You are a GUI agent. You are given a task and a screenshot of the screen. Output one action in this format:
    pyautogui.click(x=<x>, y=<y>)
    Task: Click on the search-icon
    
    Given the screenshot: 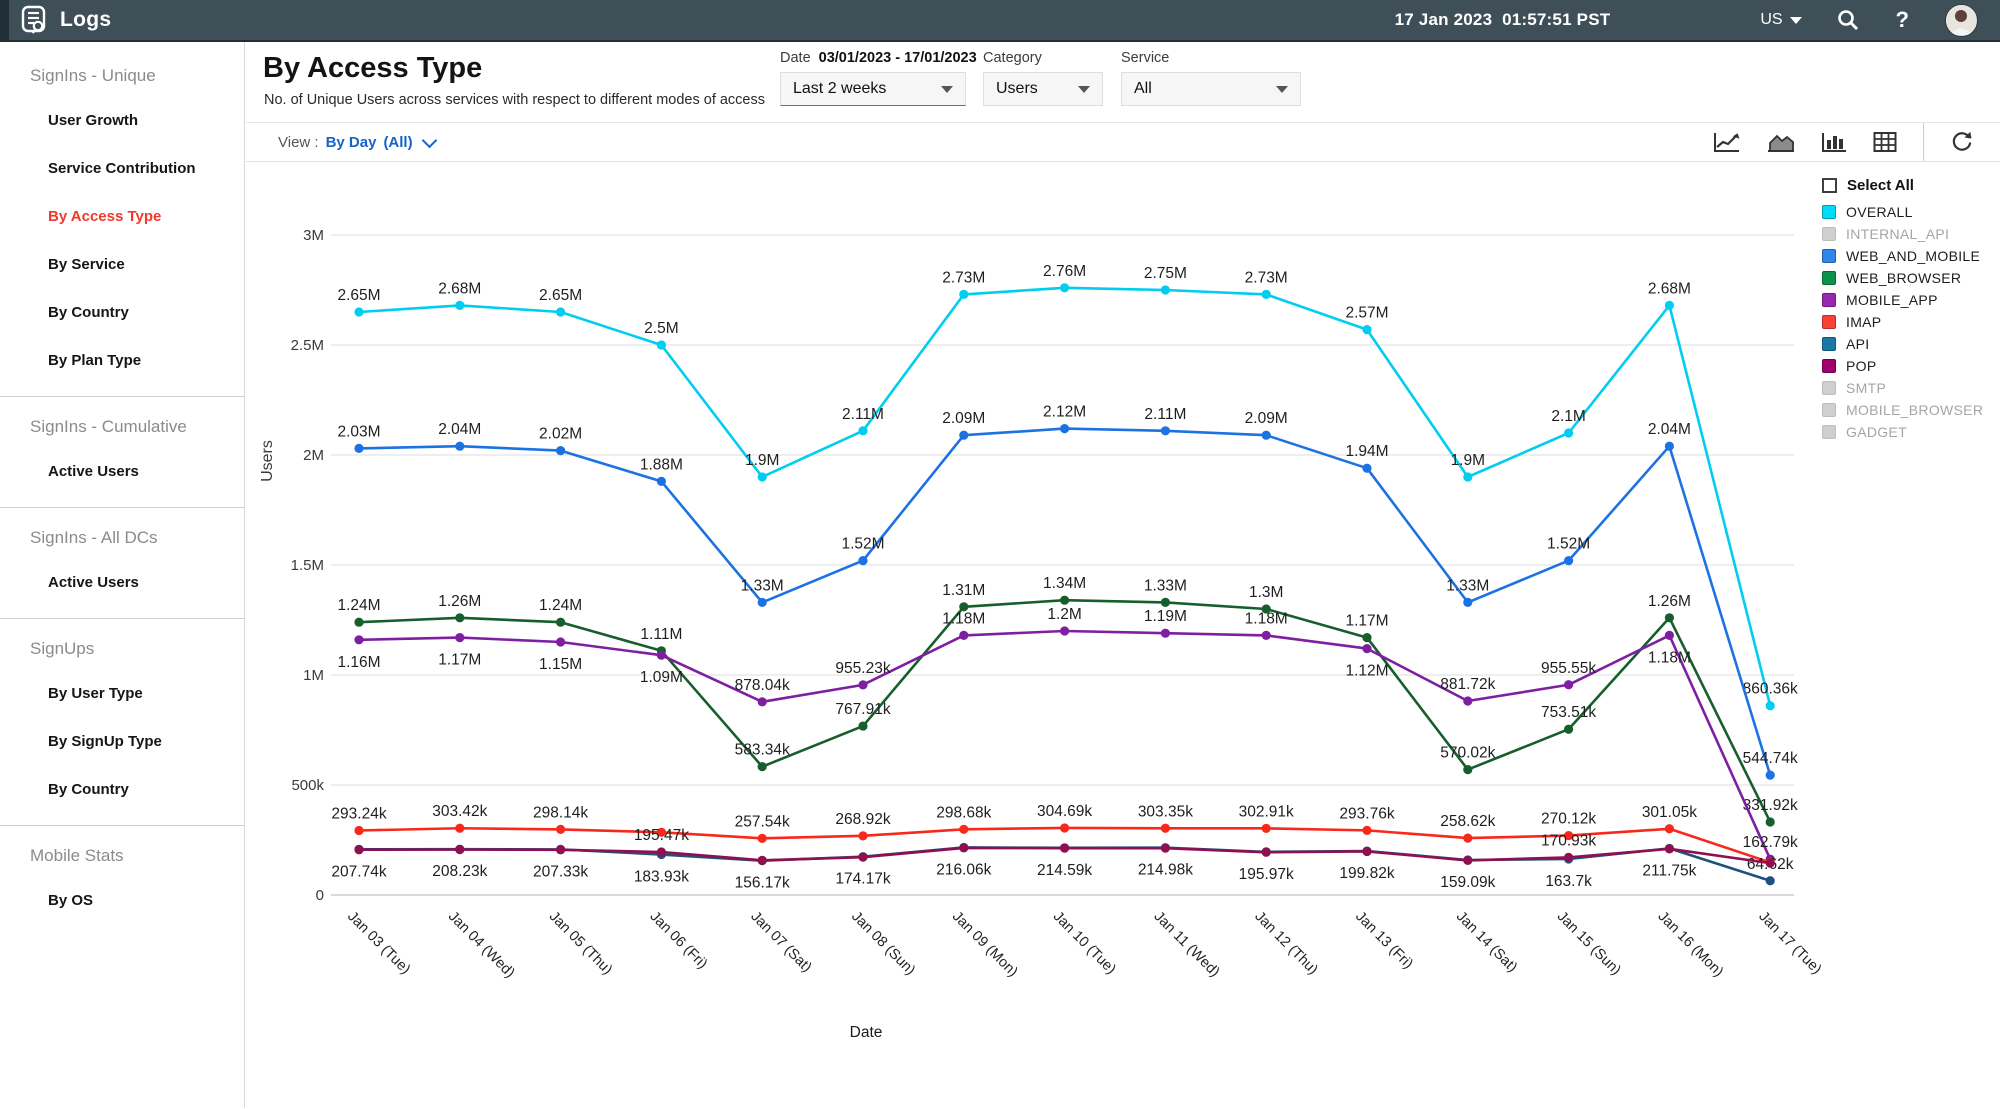 What is the action you would take?
    pyautogui.click(x=1848, y=20)
    